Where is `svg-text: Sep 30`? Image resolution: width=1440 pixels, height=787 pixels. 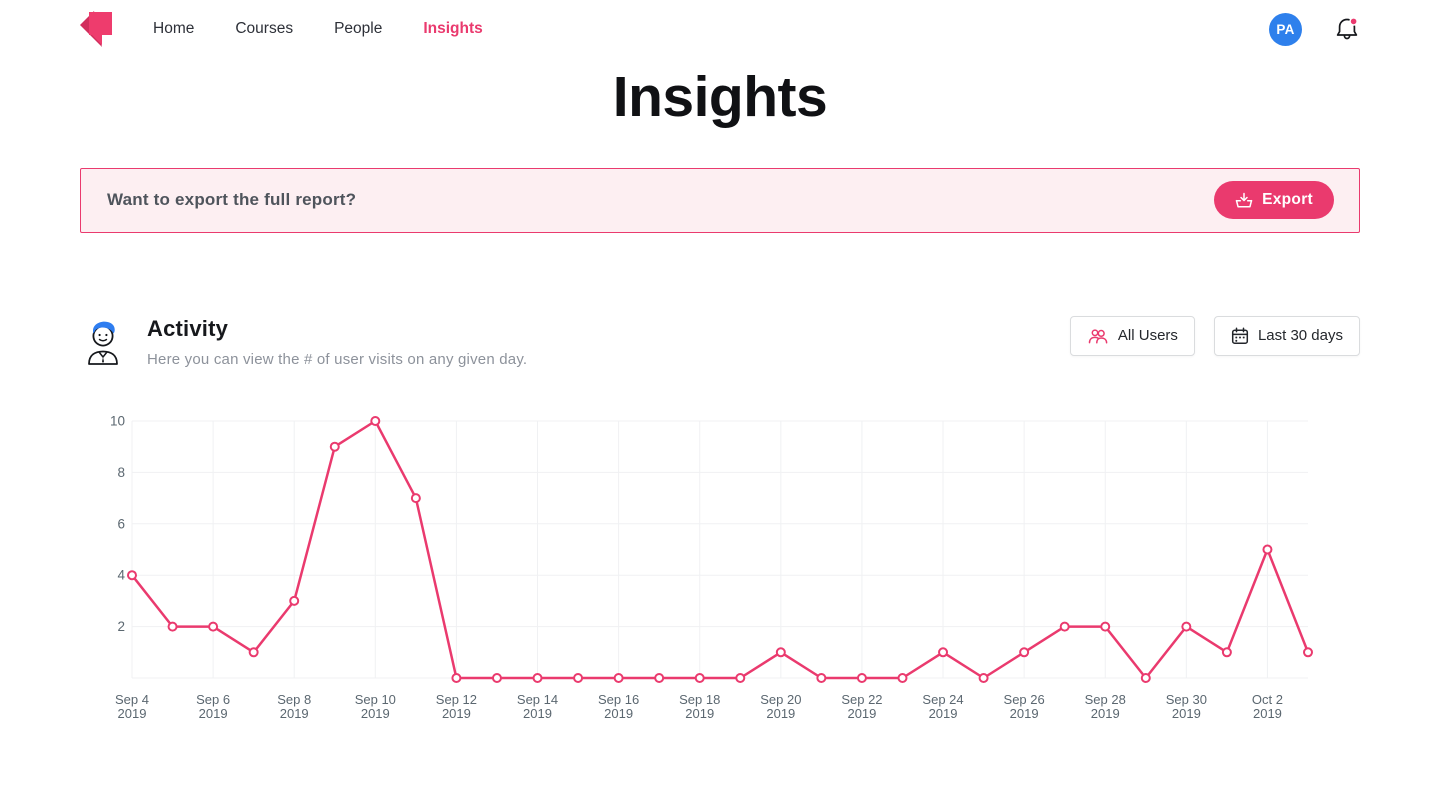 svg-text: Sep 30 is located at coordinates (1186, 699).